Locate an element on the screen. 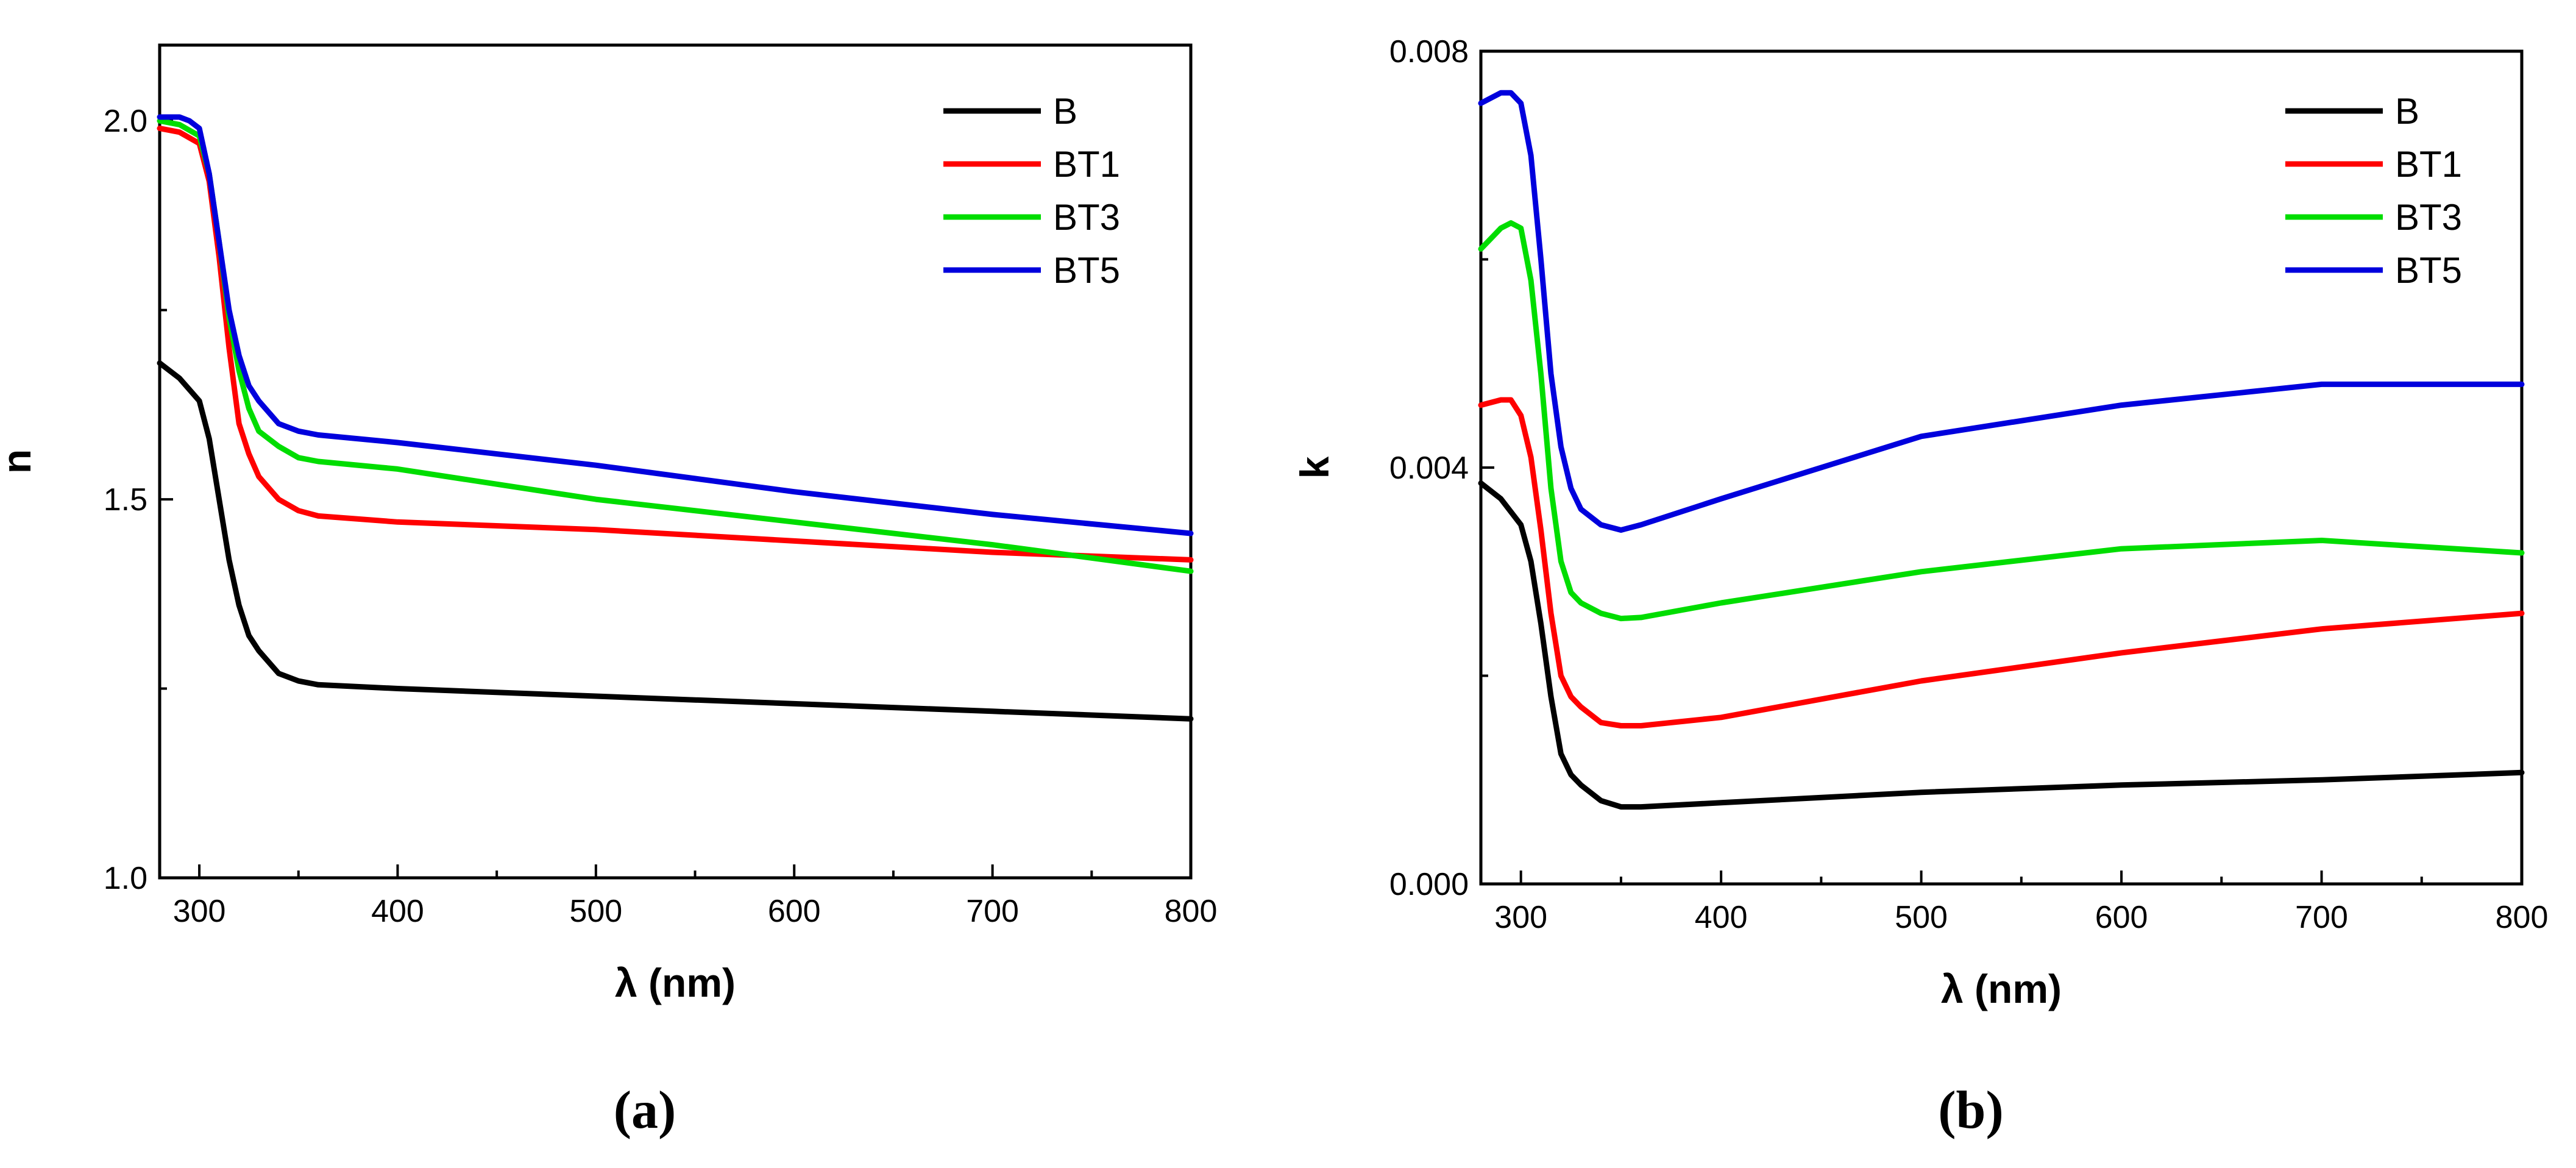 The height and width of the screenshot is (1168, 2576). y-tick-label: 0.004 is located at coordinates (1429, 468).